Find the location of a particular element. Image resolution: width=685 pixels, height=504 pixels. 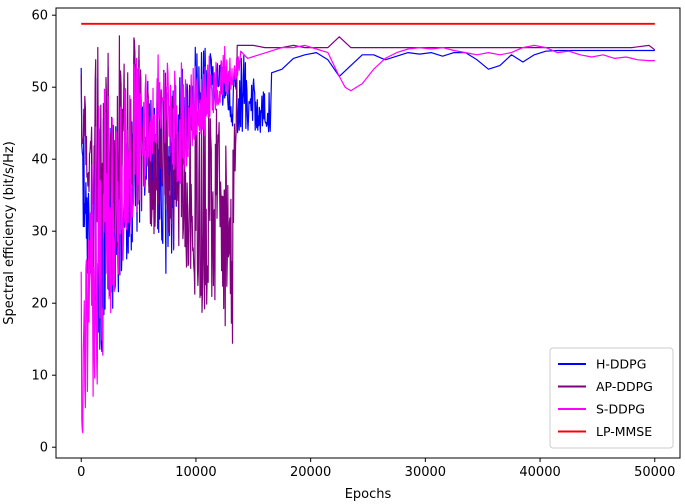

x-tick-label: 40000 is located at coordinates (539, 472).